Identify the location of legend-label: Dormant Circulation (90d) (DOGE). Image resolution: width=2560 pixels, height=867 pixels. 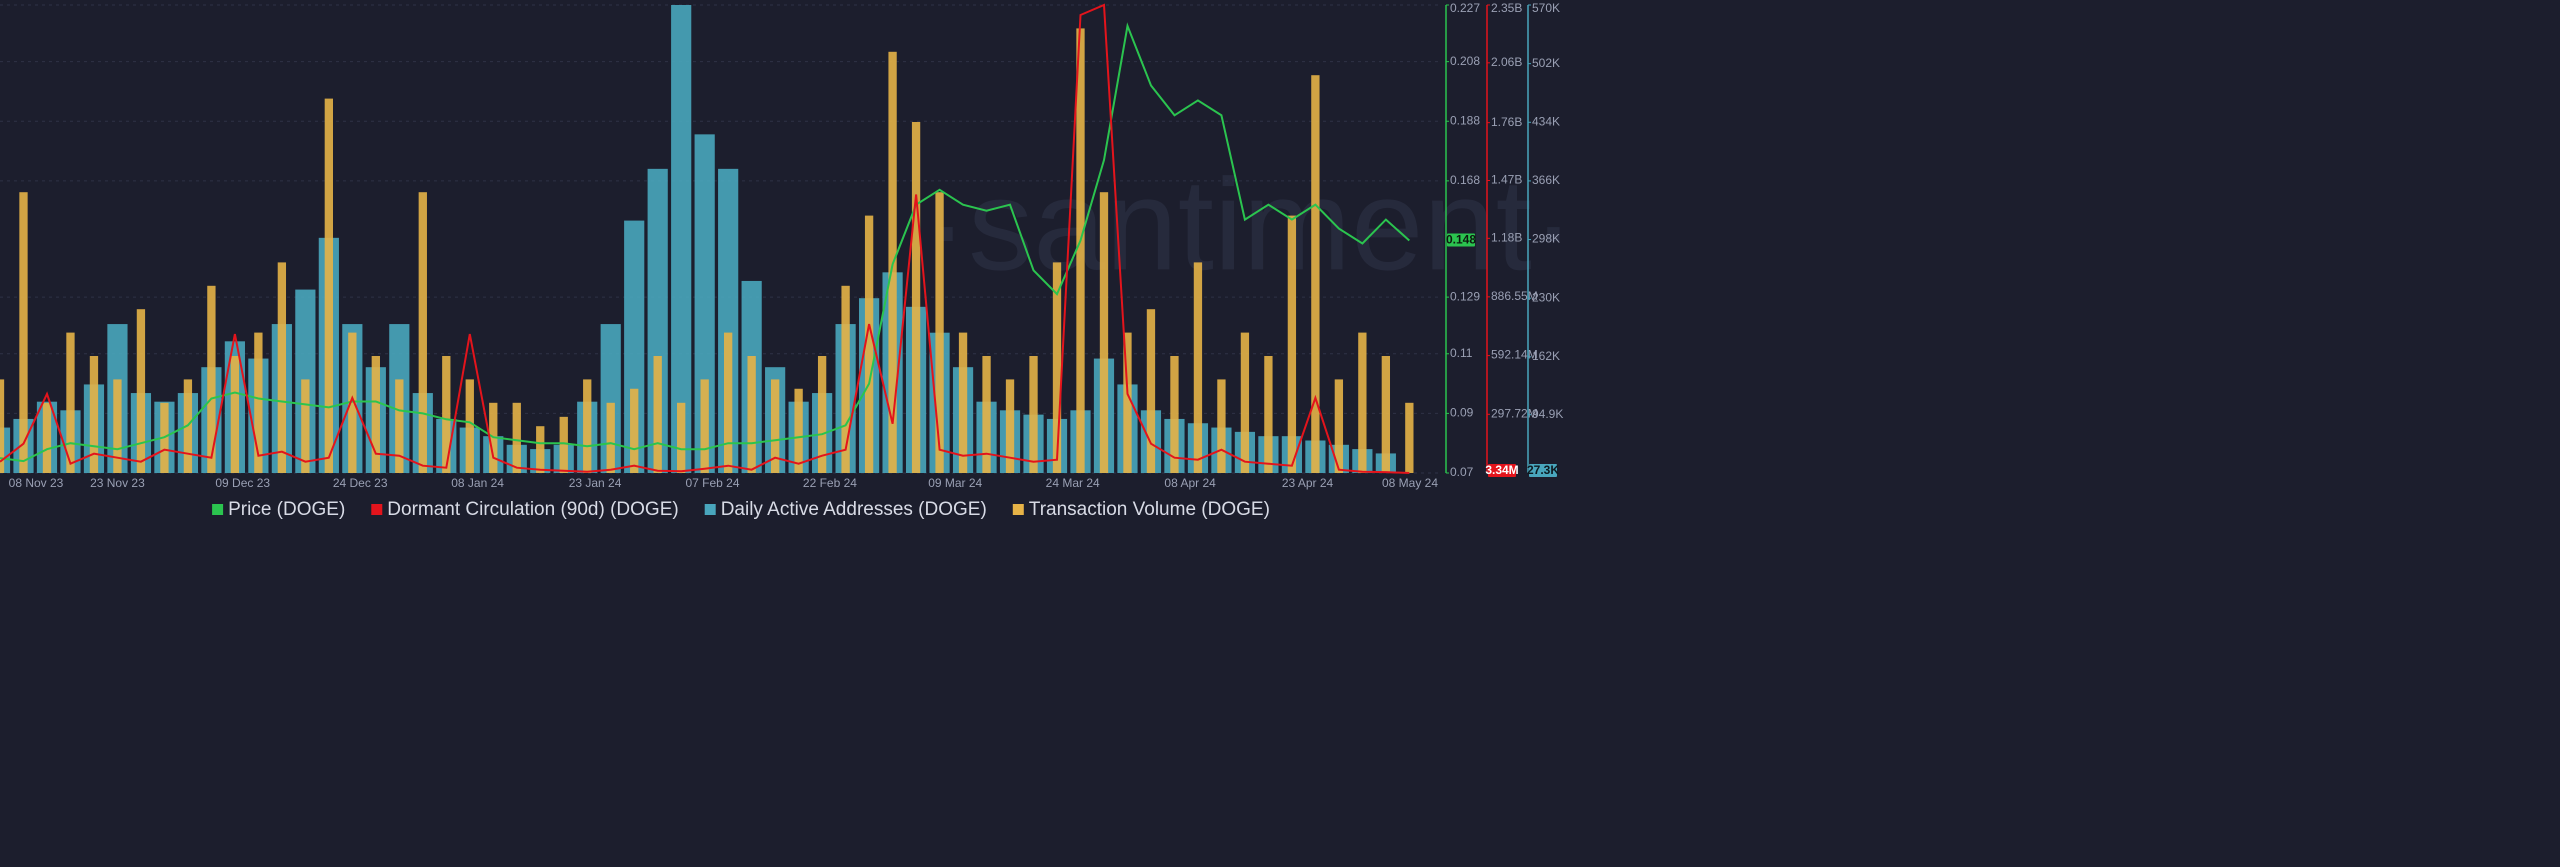
(532, 509).